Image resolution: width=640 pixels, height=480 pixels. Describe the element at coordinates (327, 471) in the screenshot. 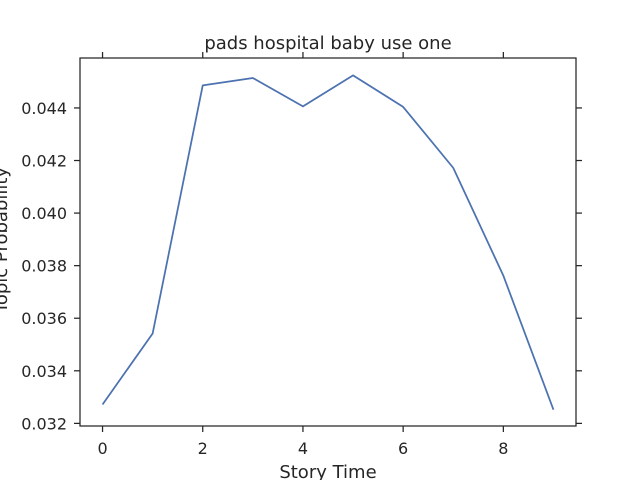

I see `x-axis-label: Story Time` at that location.